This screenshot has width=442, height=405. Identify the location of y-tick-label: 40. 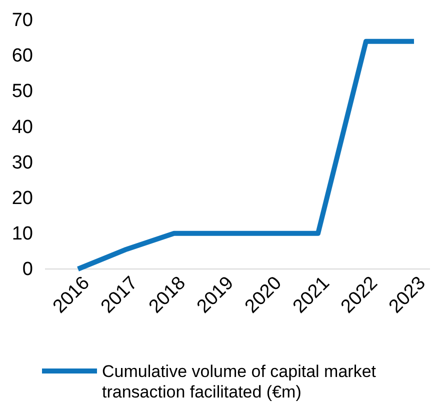
(22, 127).